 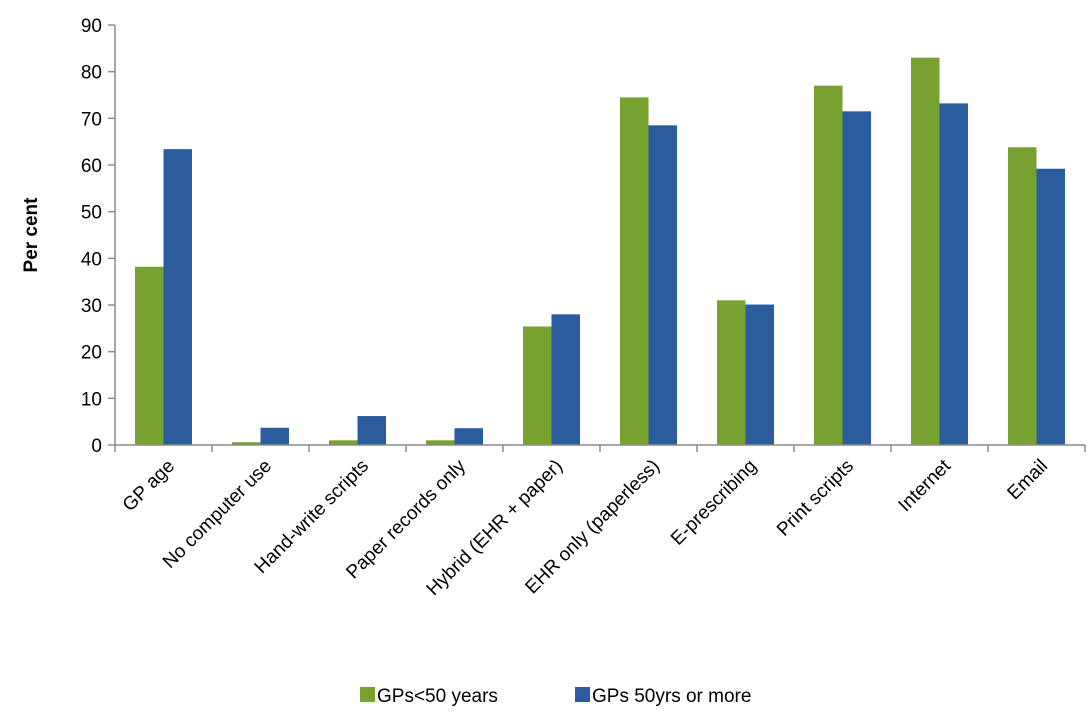 I want to click on x-tick-label: Print scripts, so click(x=815, y=498).